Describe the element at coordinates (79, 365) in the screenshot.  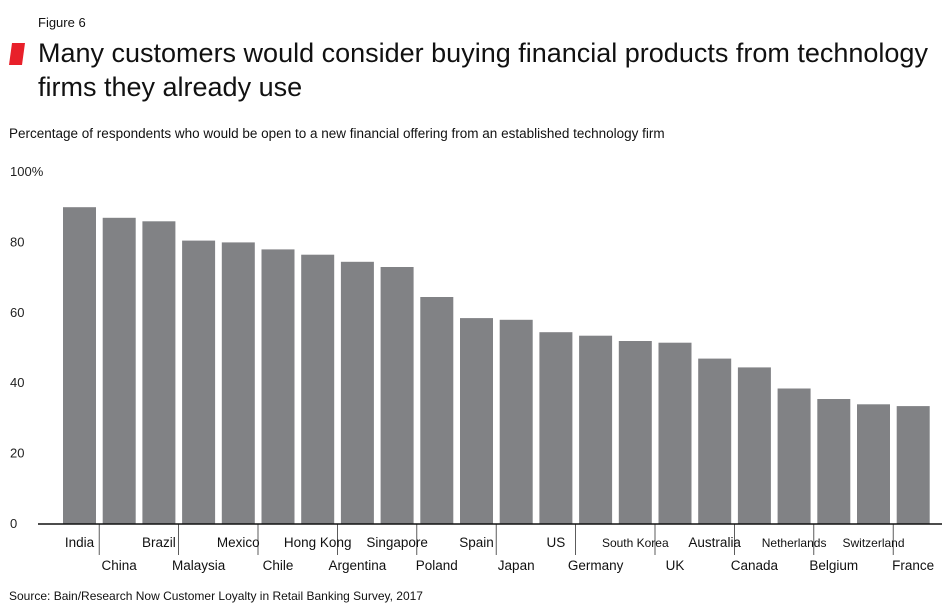
I see `bar-india` at that location.